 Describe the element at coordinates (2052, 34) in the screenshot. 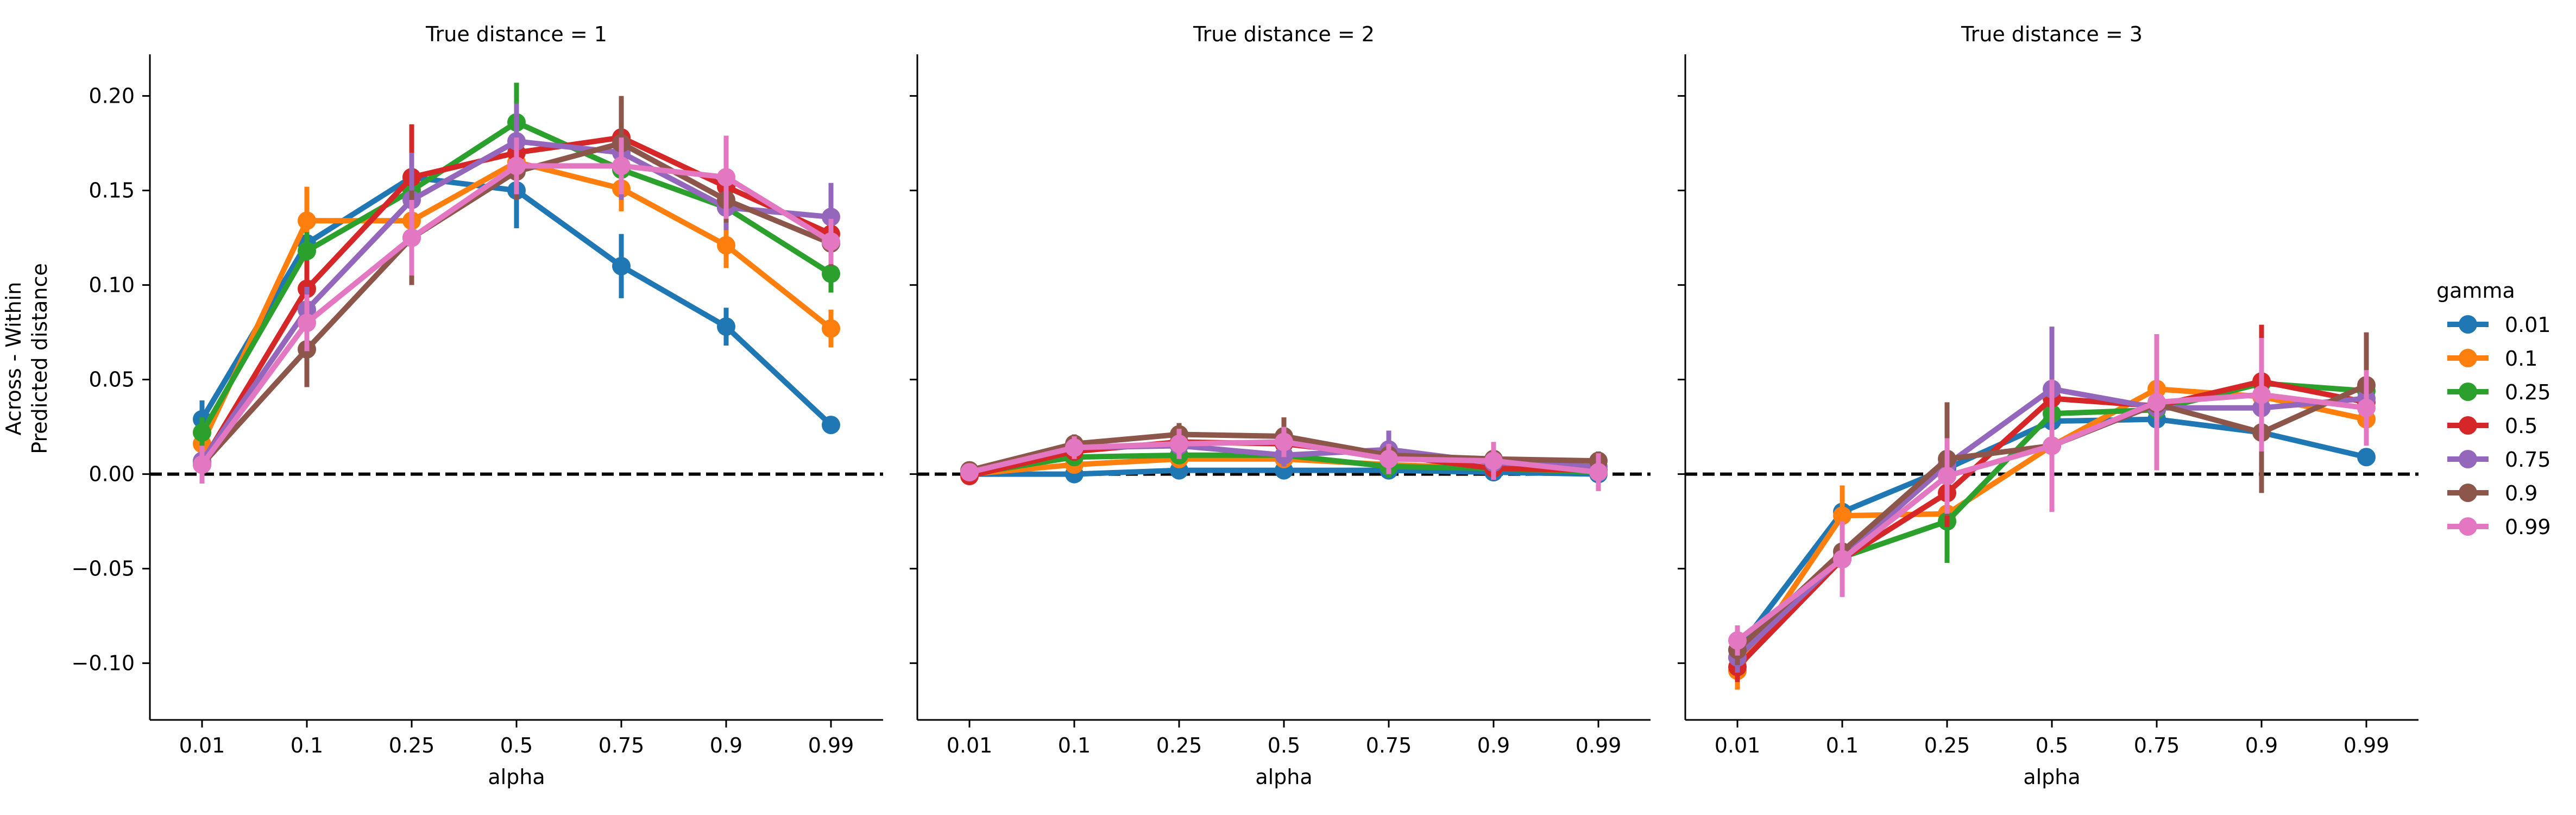

I see `panel-title: True distance = 3` at that location.